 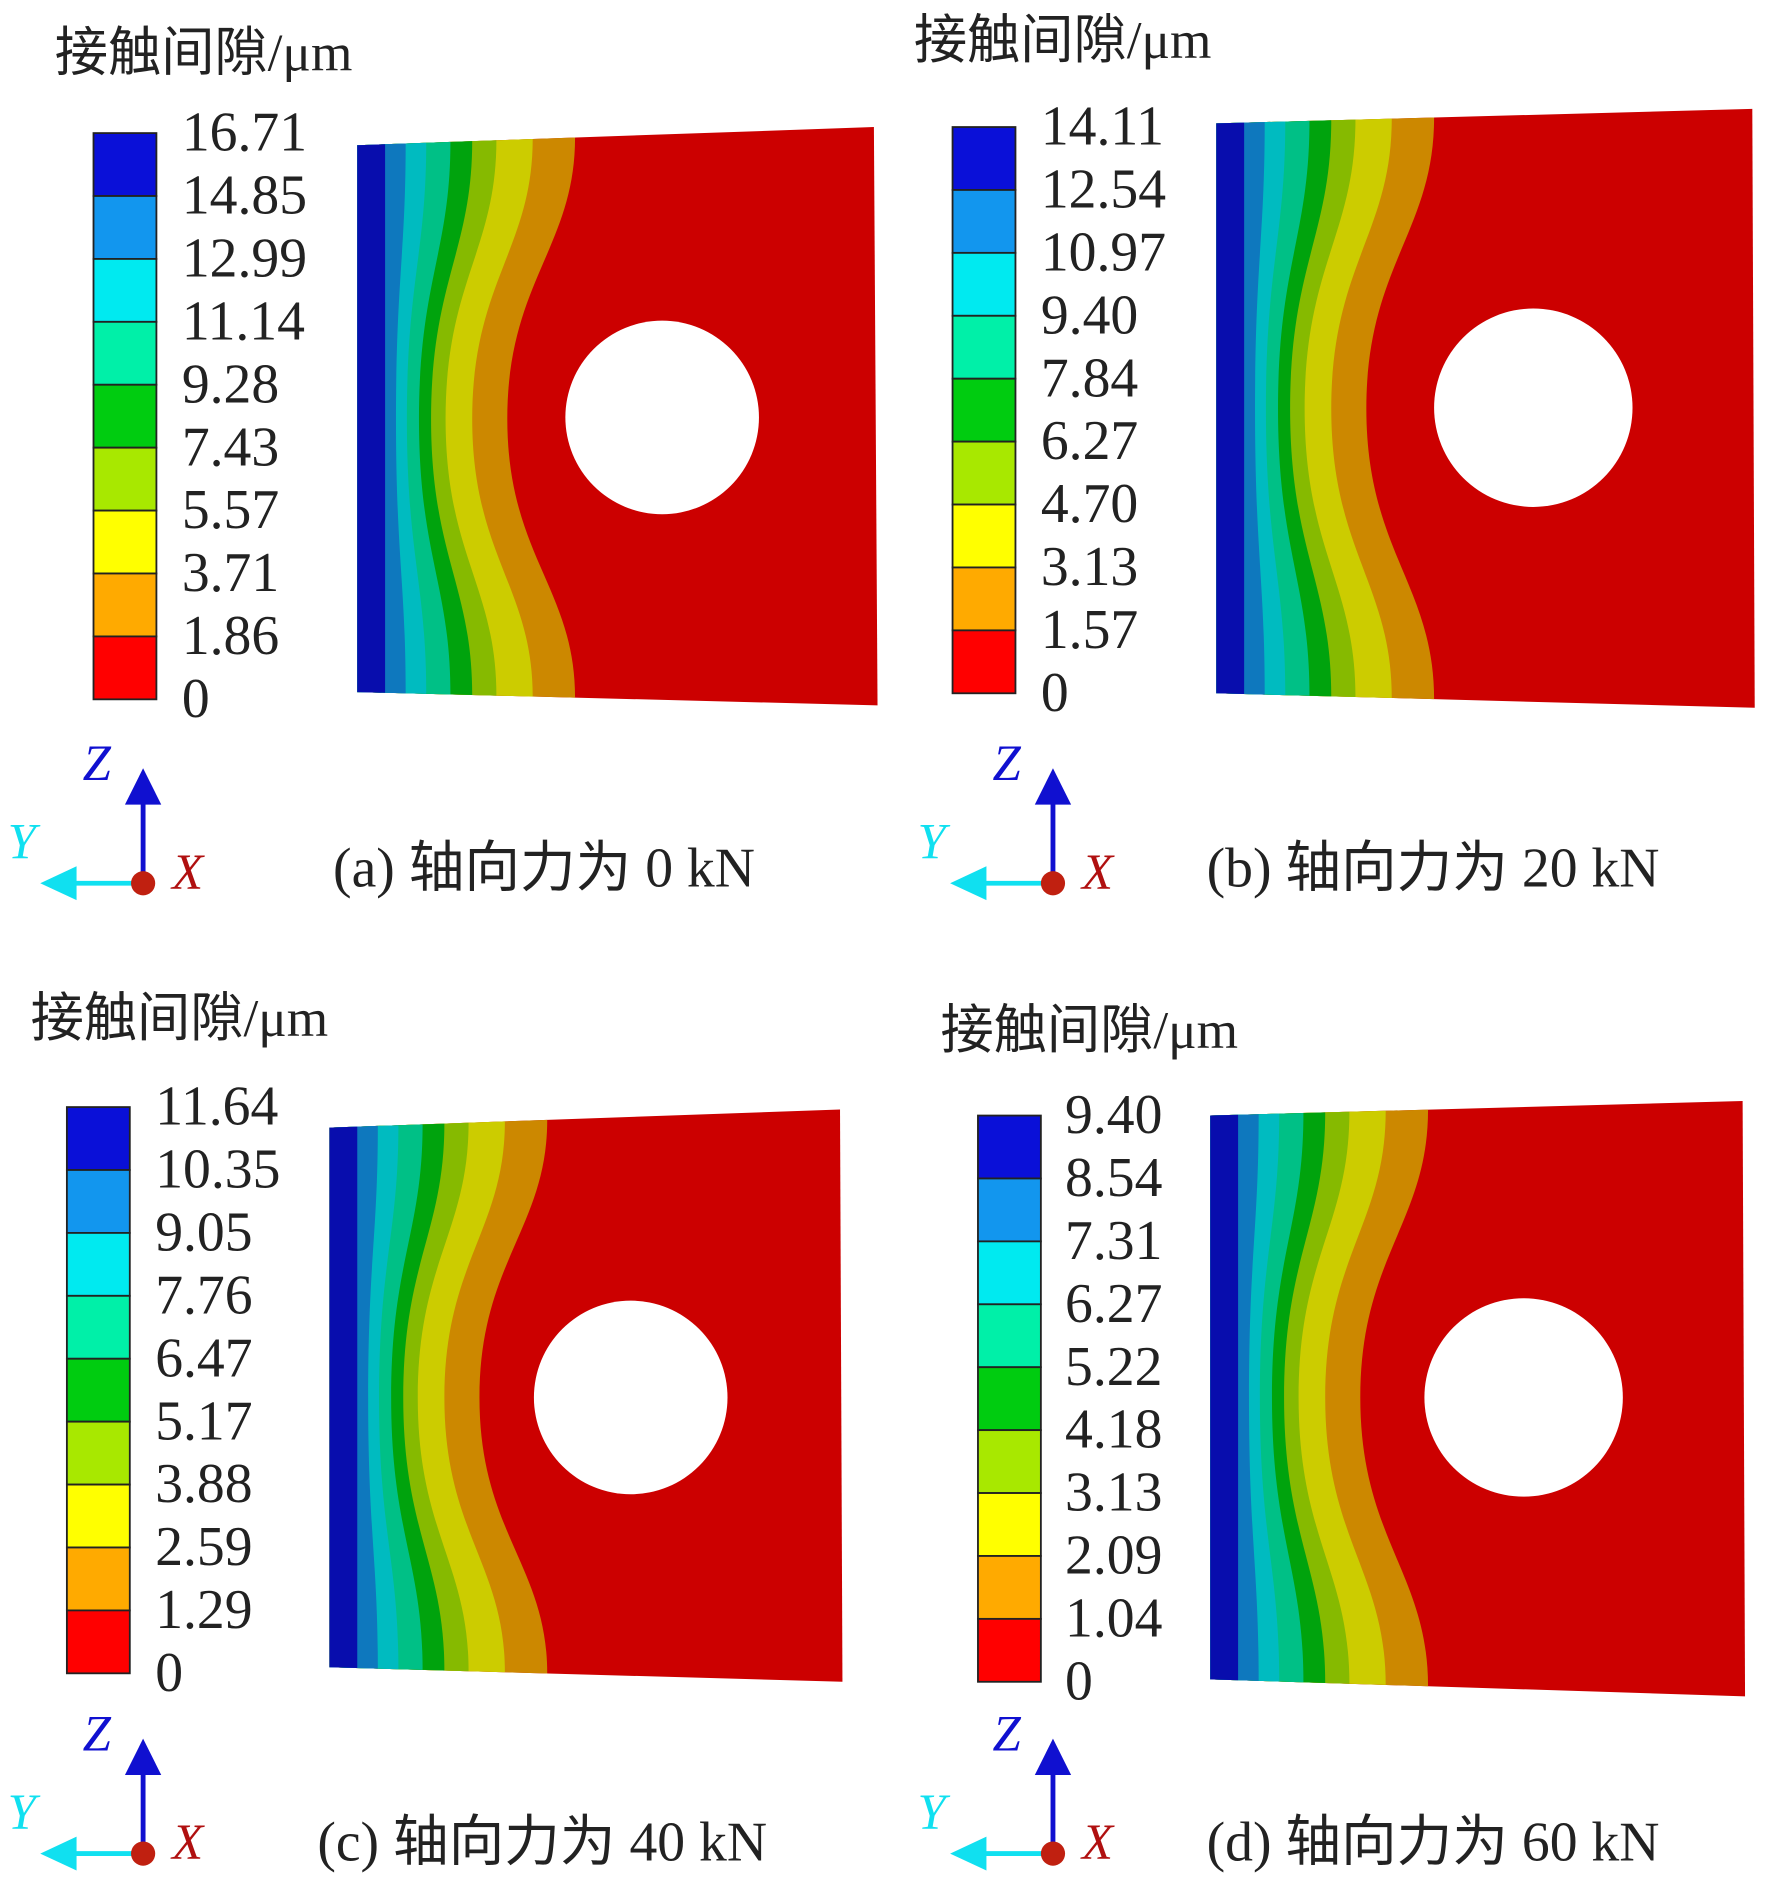 What do you see at coordinates (203, 1233) in the screenshot?
I see `legend-label: 9.05` at bounding box center [203, 1233].